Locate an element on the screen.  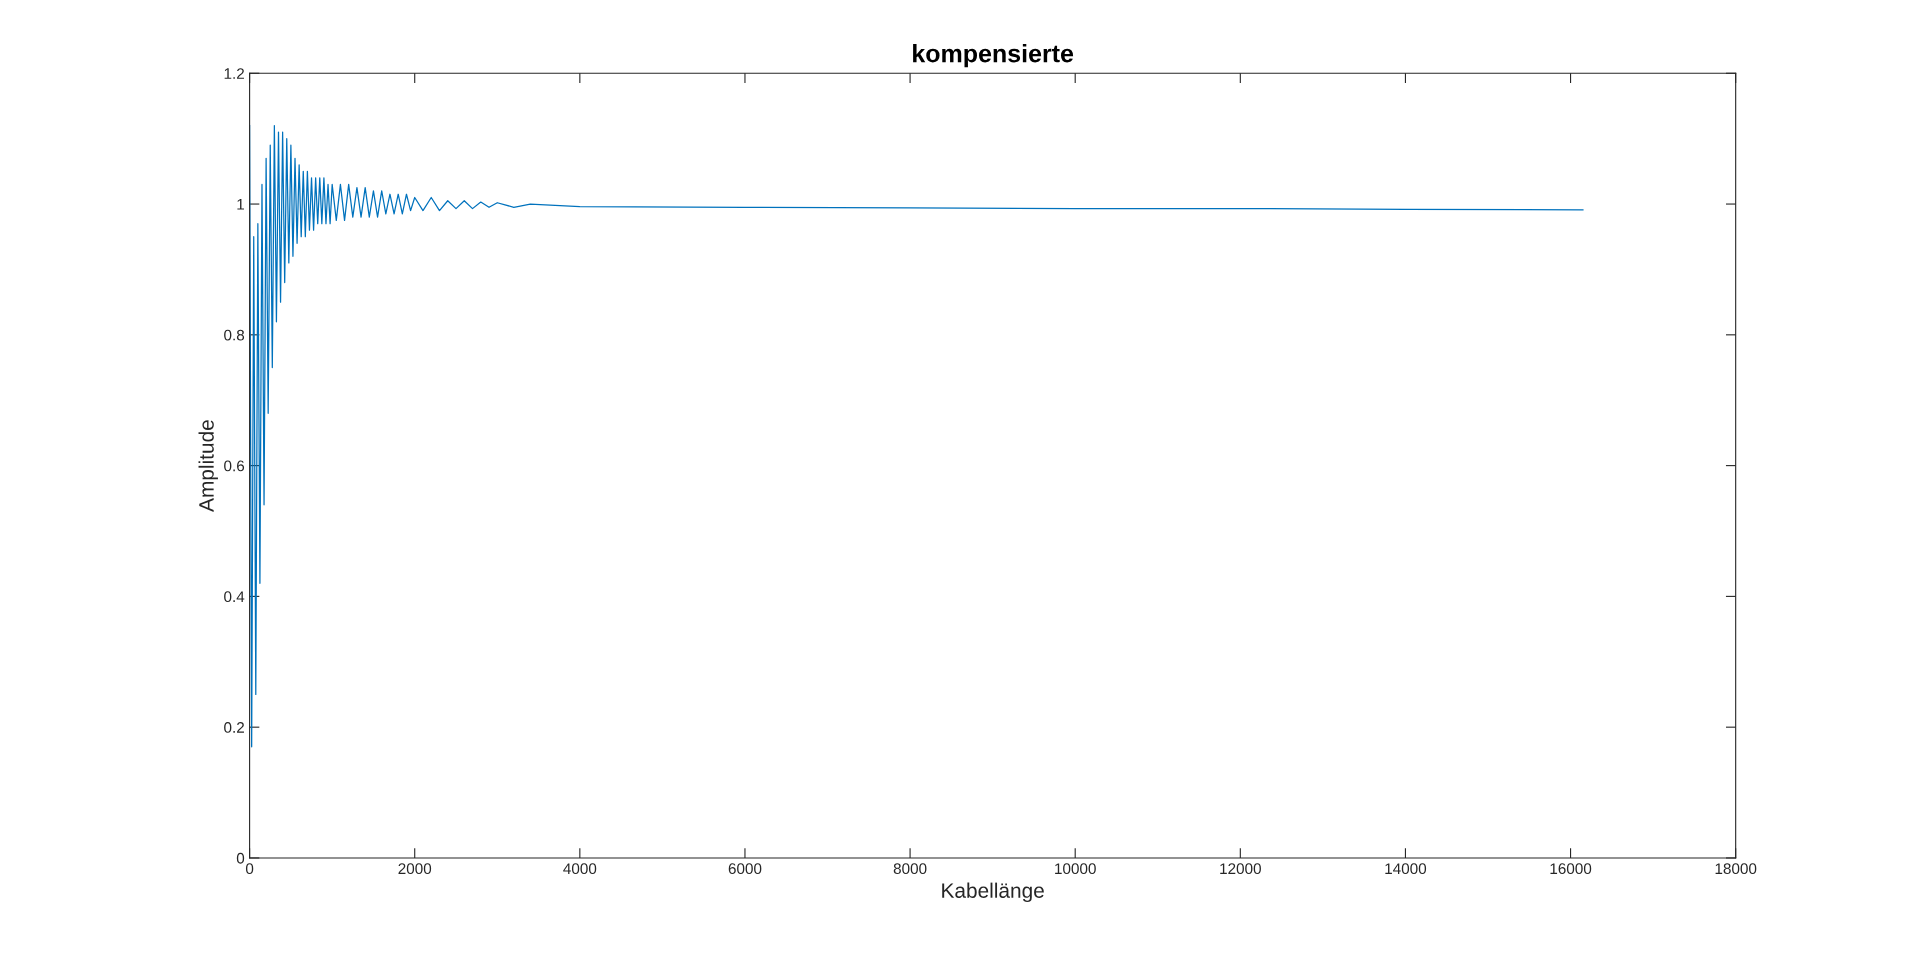
x-tick-label: 2000 is located at coordinates (415, 869).